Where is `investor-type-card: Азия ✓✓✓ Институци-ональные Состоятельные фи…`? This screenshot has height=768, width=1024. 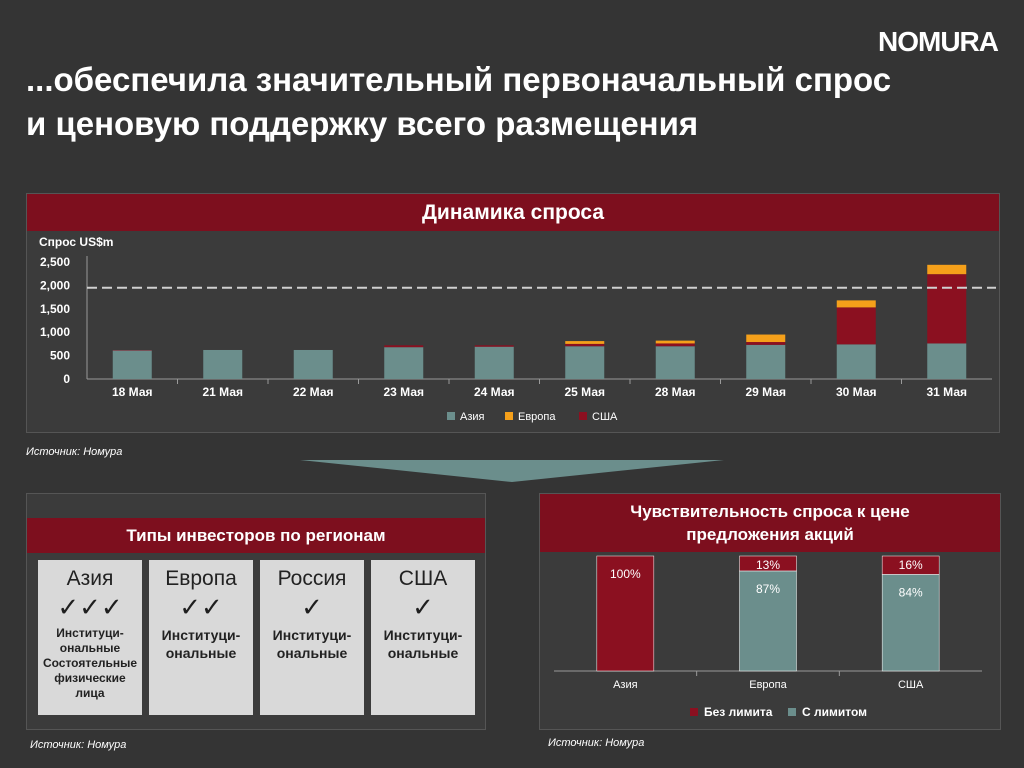
investor-type-card: Азия ✓✓✓ Институци-ональные Состоятельные фи… is located at coordinates (90, 637).